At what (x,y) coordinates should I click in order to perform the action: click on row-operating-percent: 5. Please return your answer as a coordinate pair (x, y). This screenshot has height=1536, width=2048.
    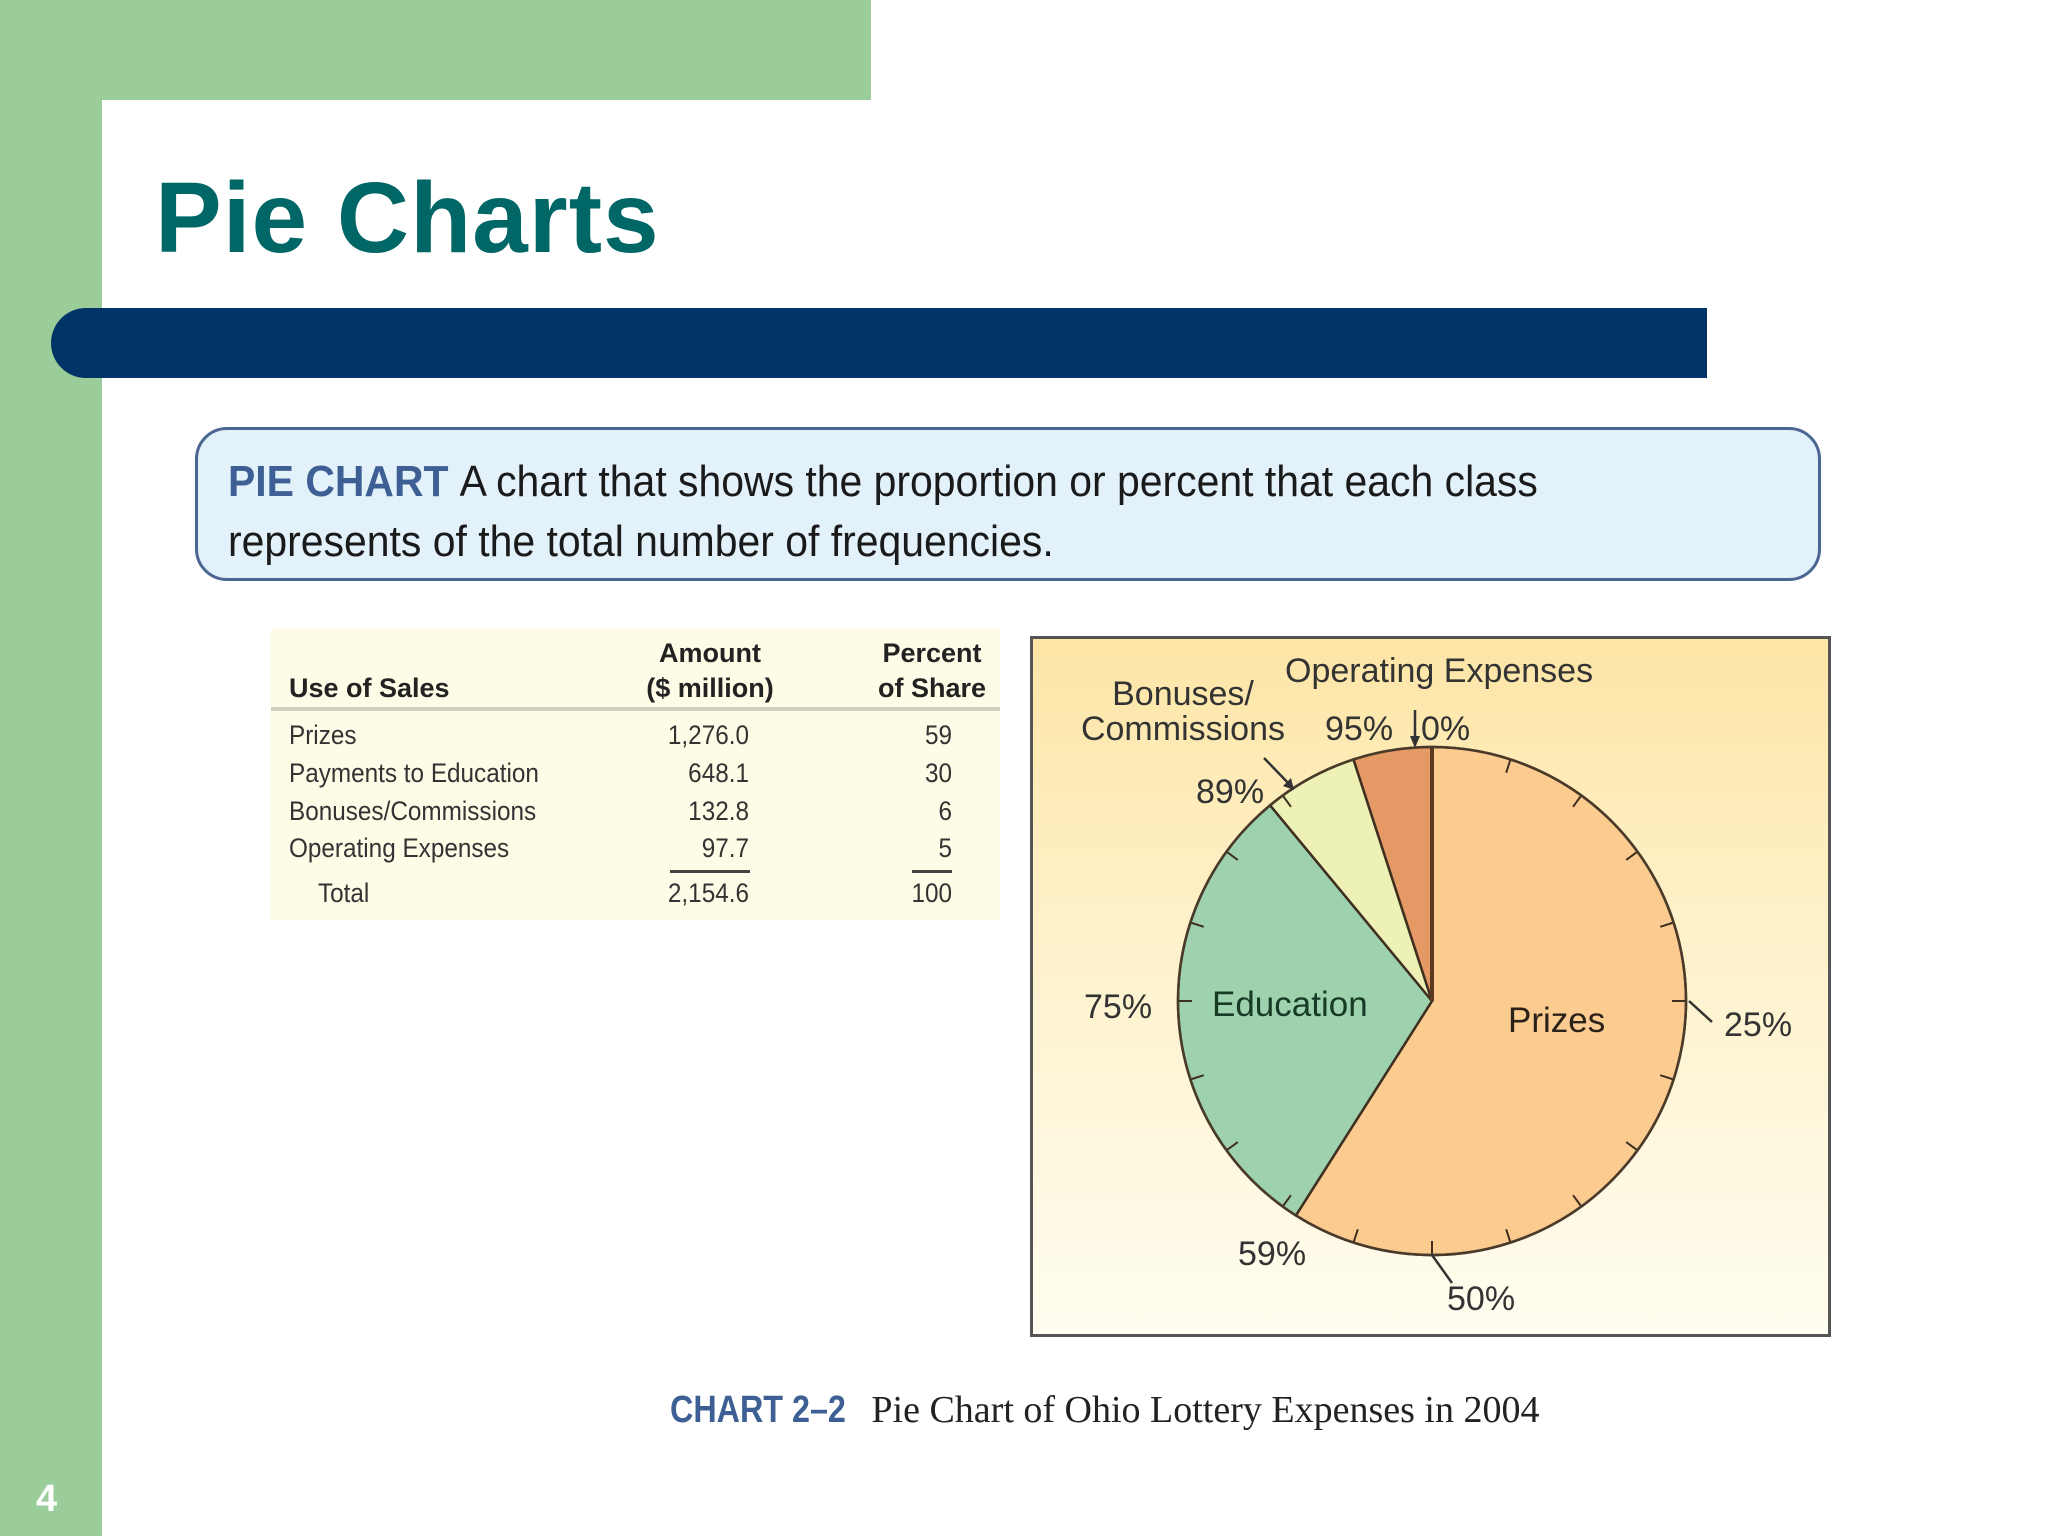
    Looking at the image, I should click on (945, 848).